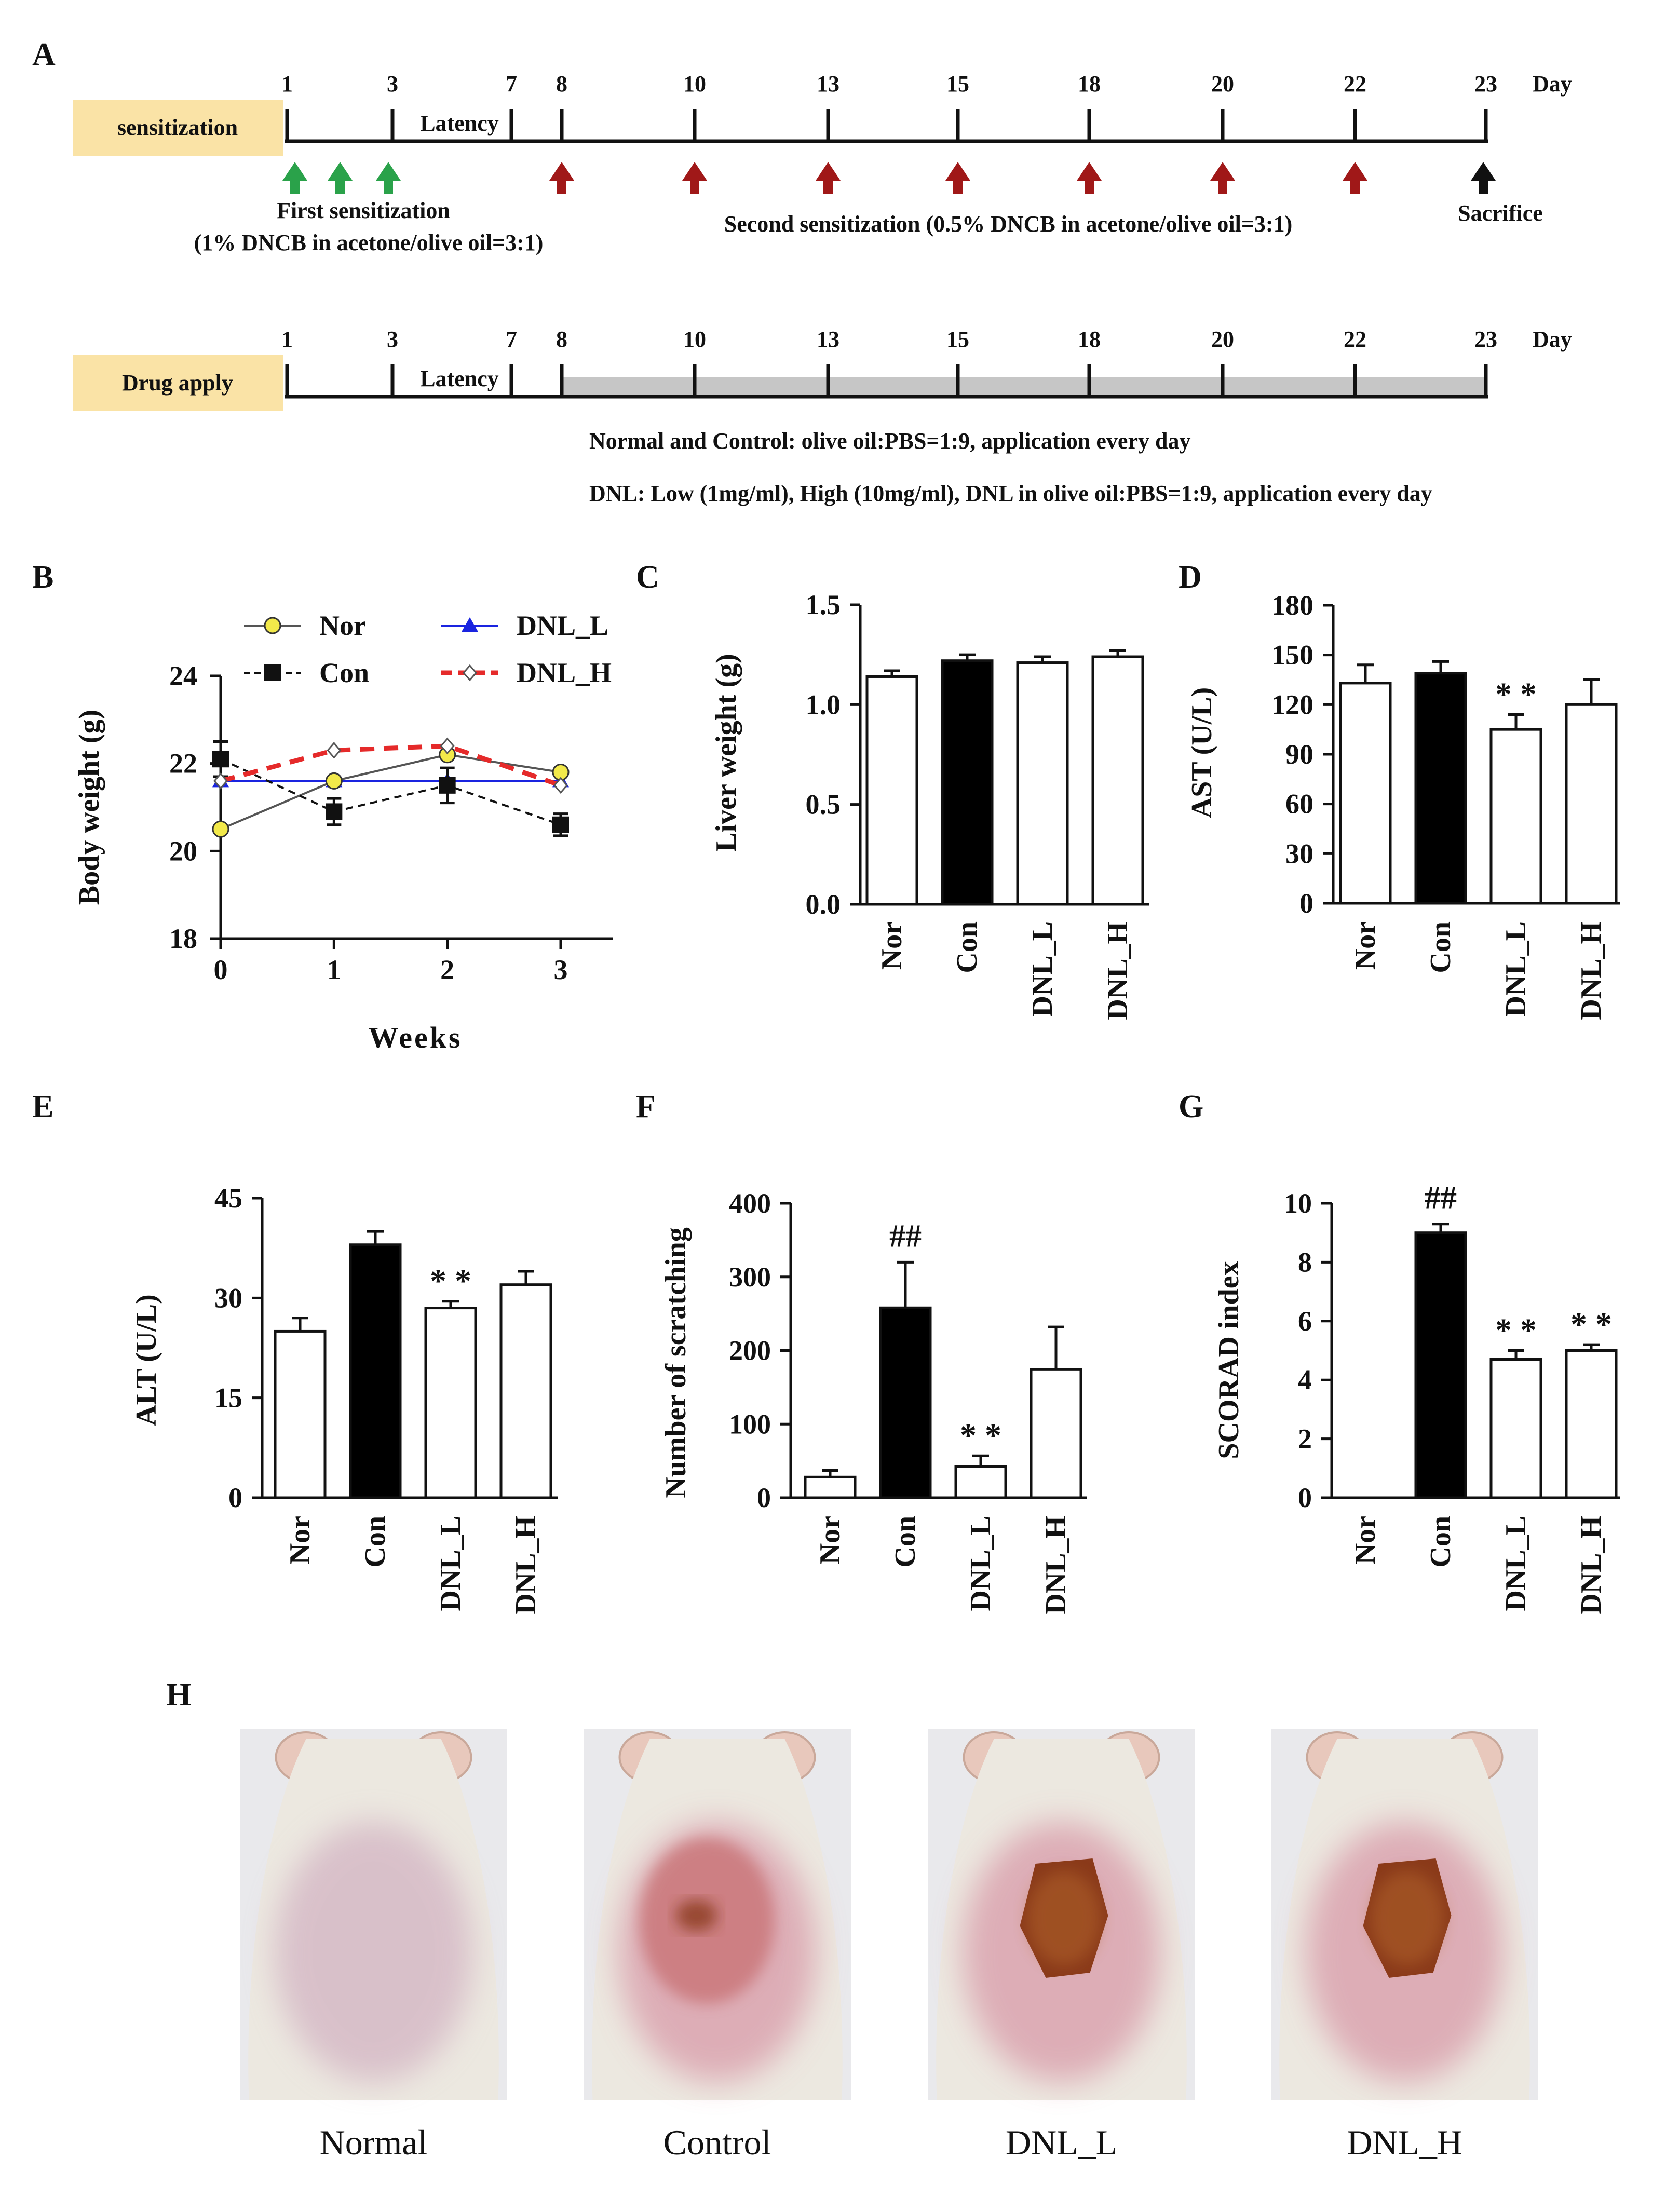  What do you see at coordinates (726, 753) in the screenshot?
I see `y-axis-label: Liver weight (g)` at bounding box center [726, 753].